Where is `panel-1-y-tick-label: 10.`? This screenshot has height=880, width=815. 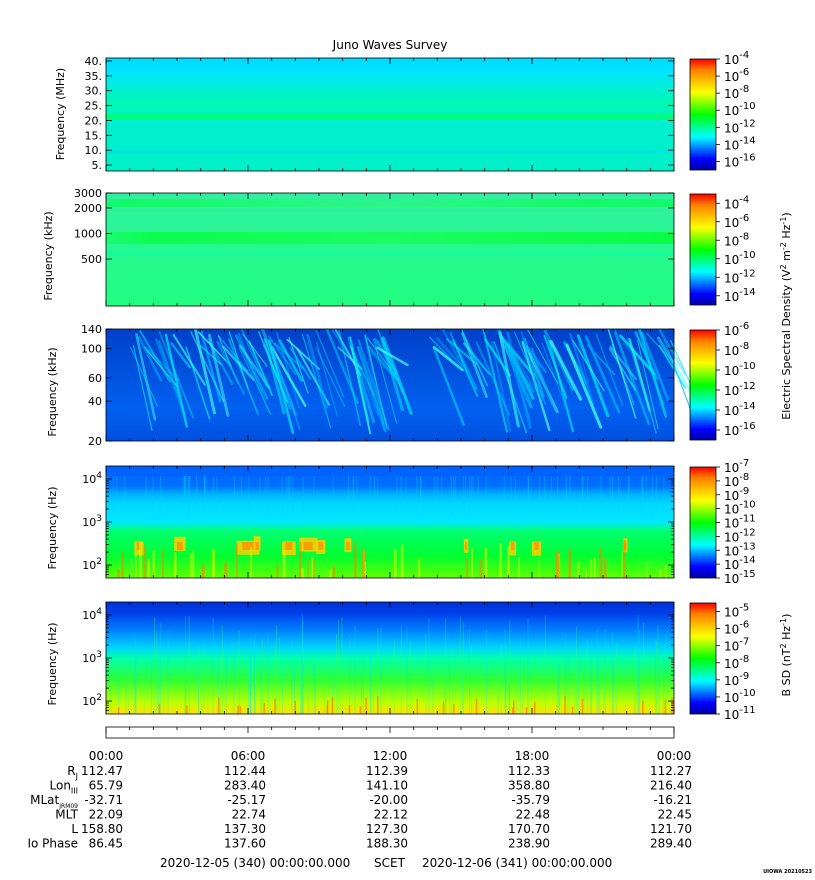 panel-1-y-tick-label: 10. is located at coordinates (94, 150).